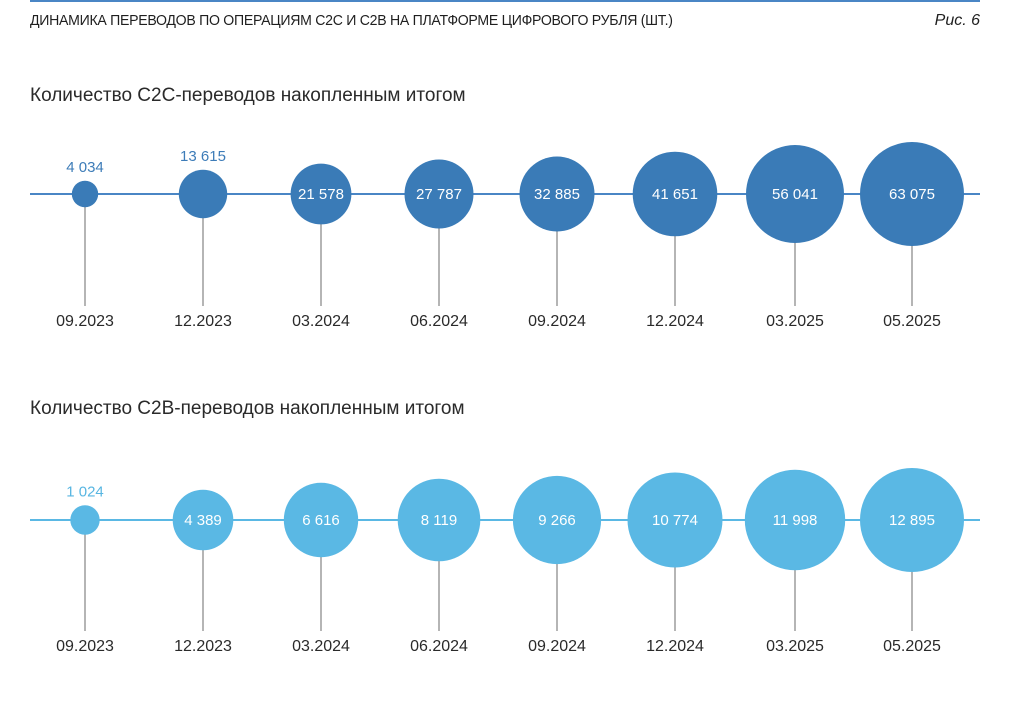 This screenshot has width=1024, height=707. I want to click on c2c-value-label: 41 651, so click(675, 194).